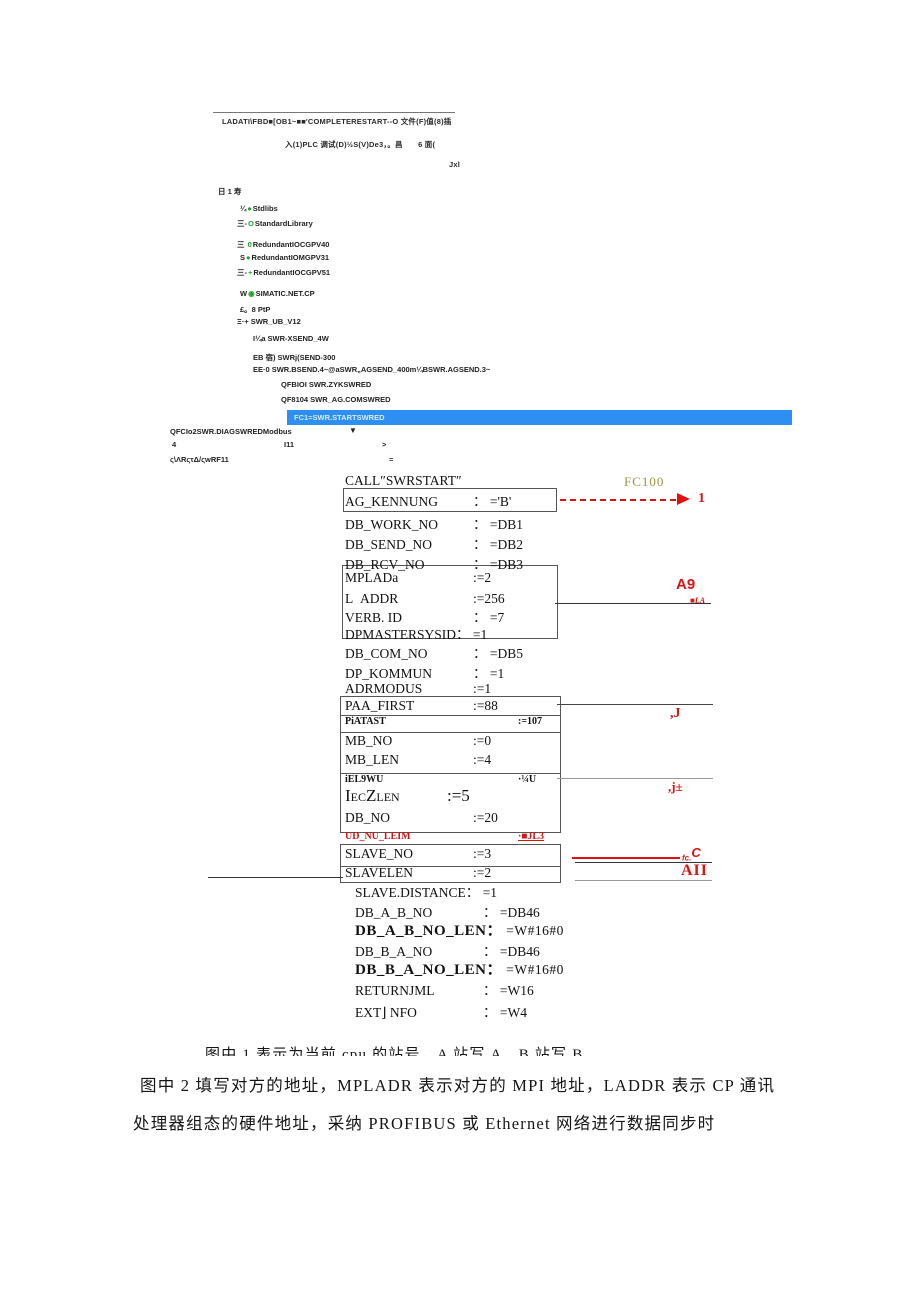  What do you see at coordinates (264, 357) in the screenshot?
I see `tree-prefix: EB 宿)` at bounding box center [264, 357].